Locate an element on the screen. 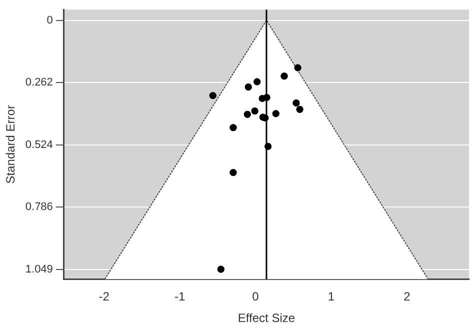 The width and height of the screenshot is (474, 334). y-tick-label: 0.262 is located at coordinates (39, 82).